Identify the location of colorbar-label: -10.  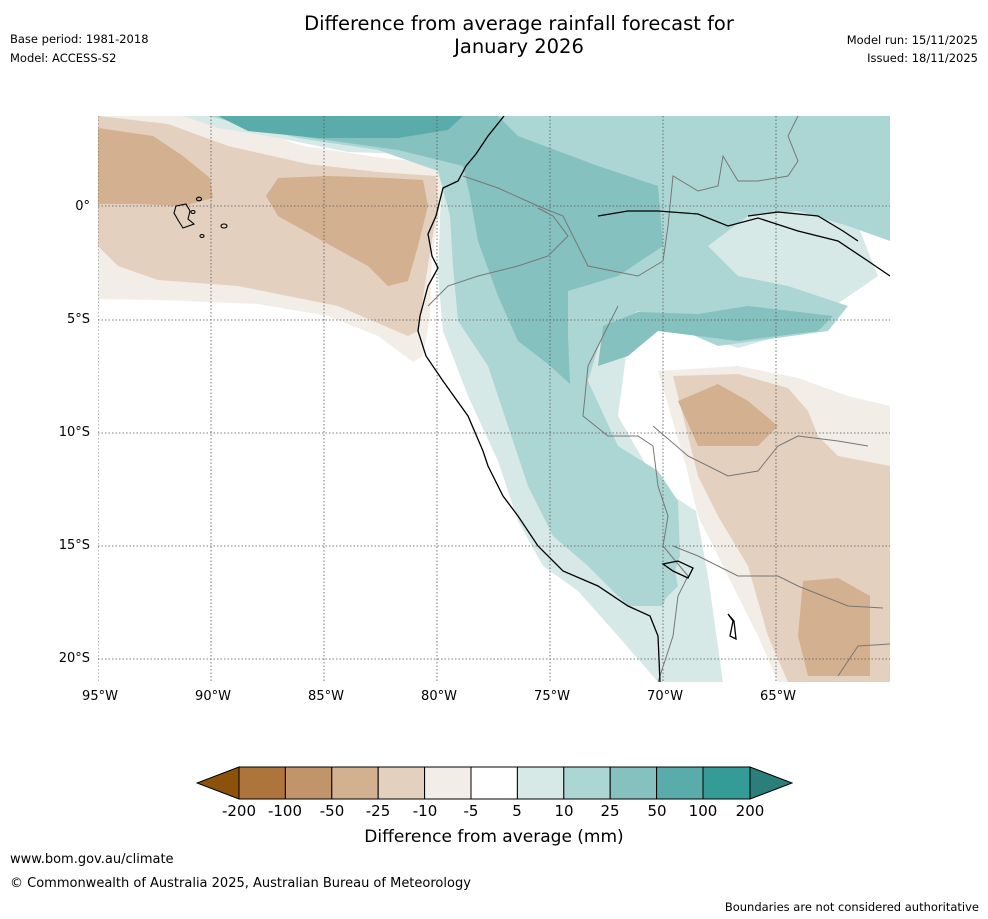
(425, 811).